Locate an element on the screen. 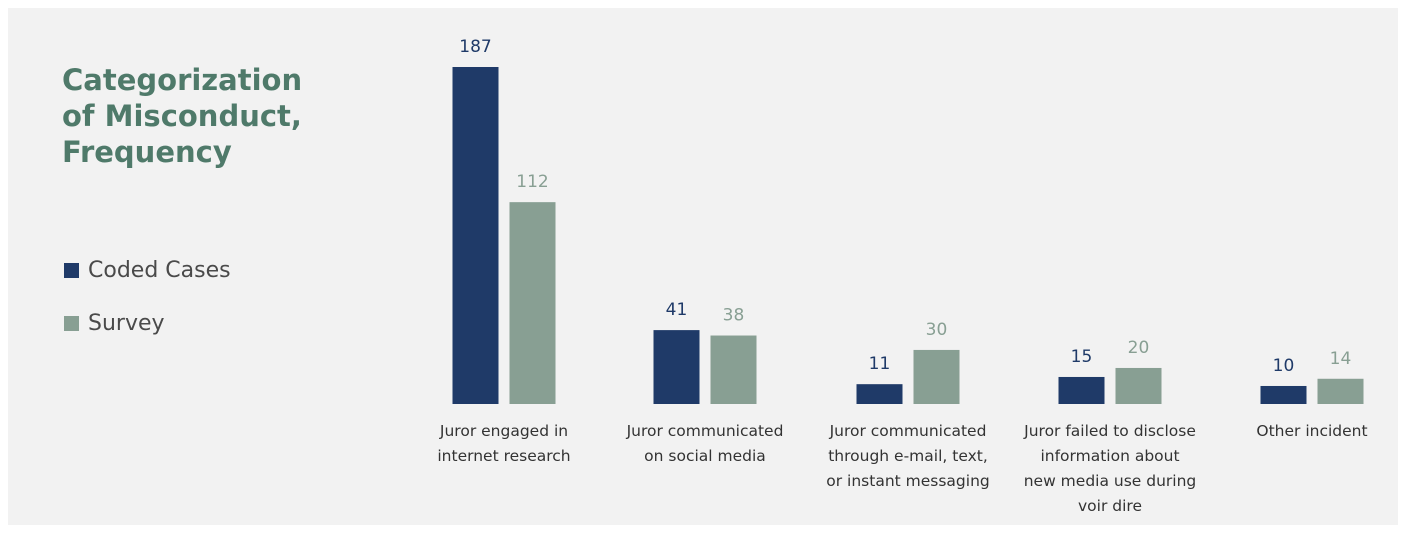  category-label-3-line-3: voir dire is located at coordinates (1110, 506).